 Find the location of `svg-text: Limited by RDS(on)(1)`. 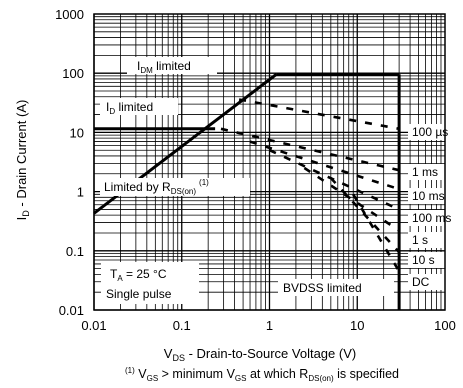

svg-text: Limited by RDS(on)(1) is located at coordinates (156, 187).